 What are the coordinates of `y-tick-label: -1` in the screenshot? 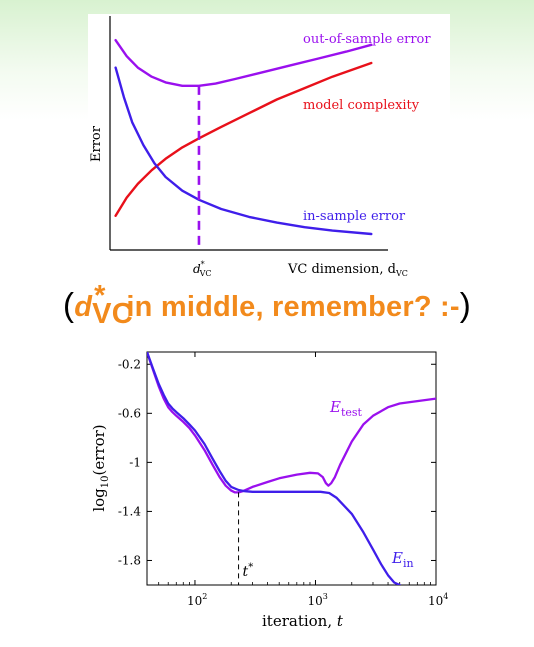 It's located at (135, 462).